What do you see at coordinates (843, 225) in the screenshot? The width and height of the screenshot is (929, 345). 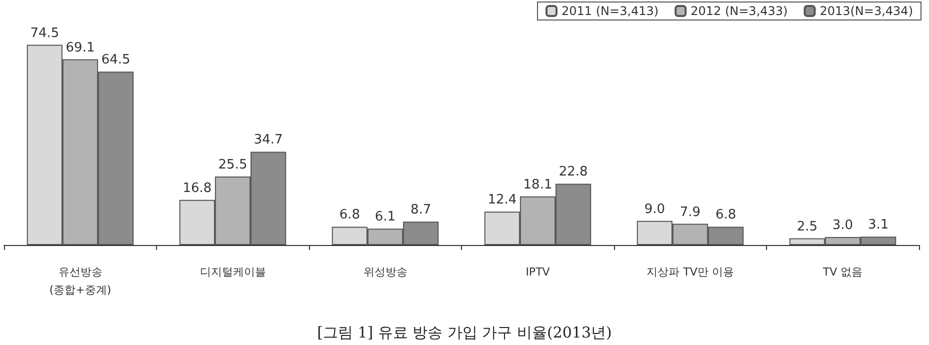 I see `data-label: 3.0` at bounding box center [843, 225].